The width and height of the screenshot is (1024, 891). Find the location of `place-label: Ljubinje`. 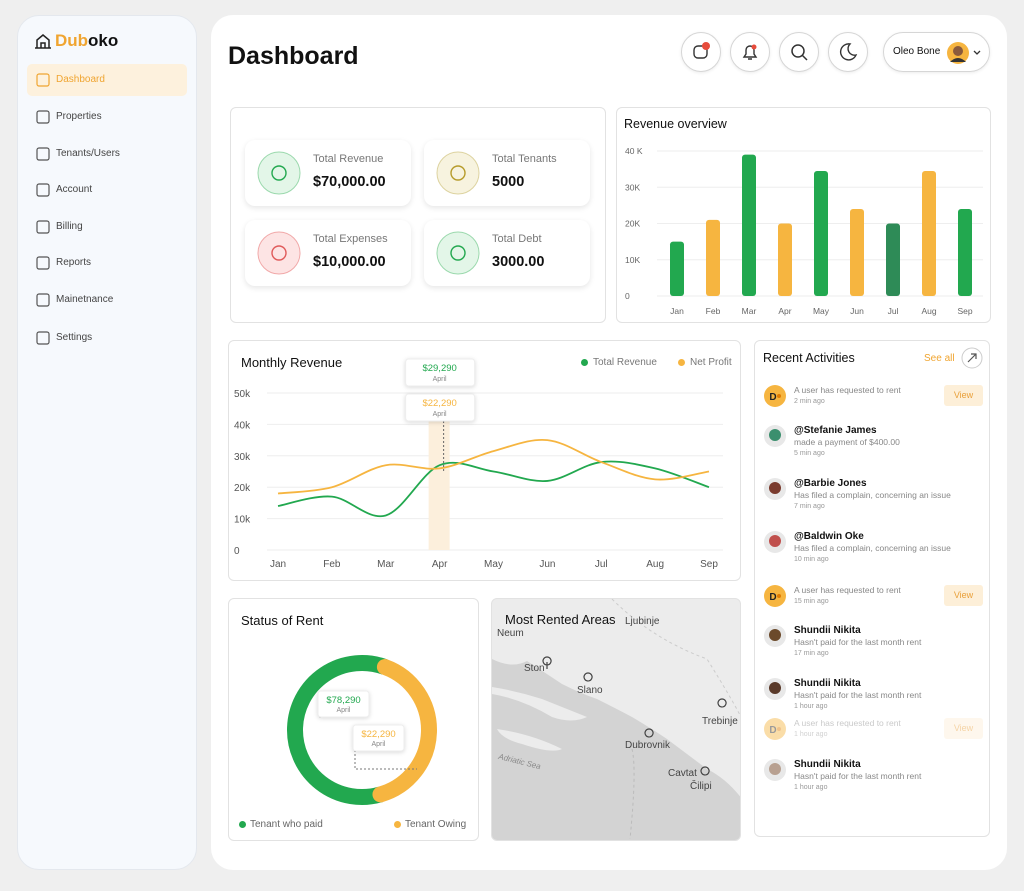

place-label: Ljubinje is located at coordinates (642, 621).